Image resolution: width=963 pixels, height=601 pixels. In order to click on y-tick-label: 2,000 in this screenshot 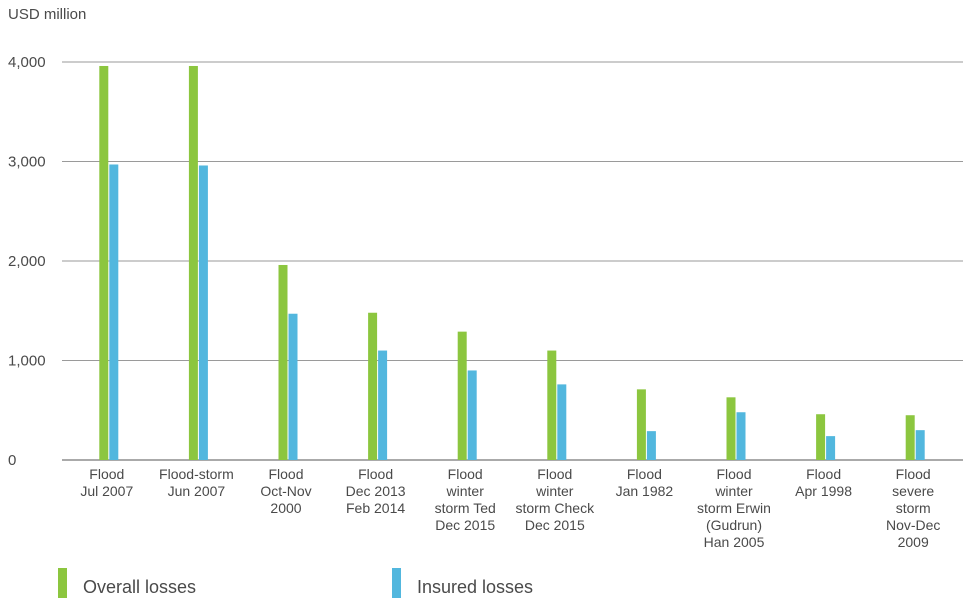, I will do `click(27, 261)`.